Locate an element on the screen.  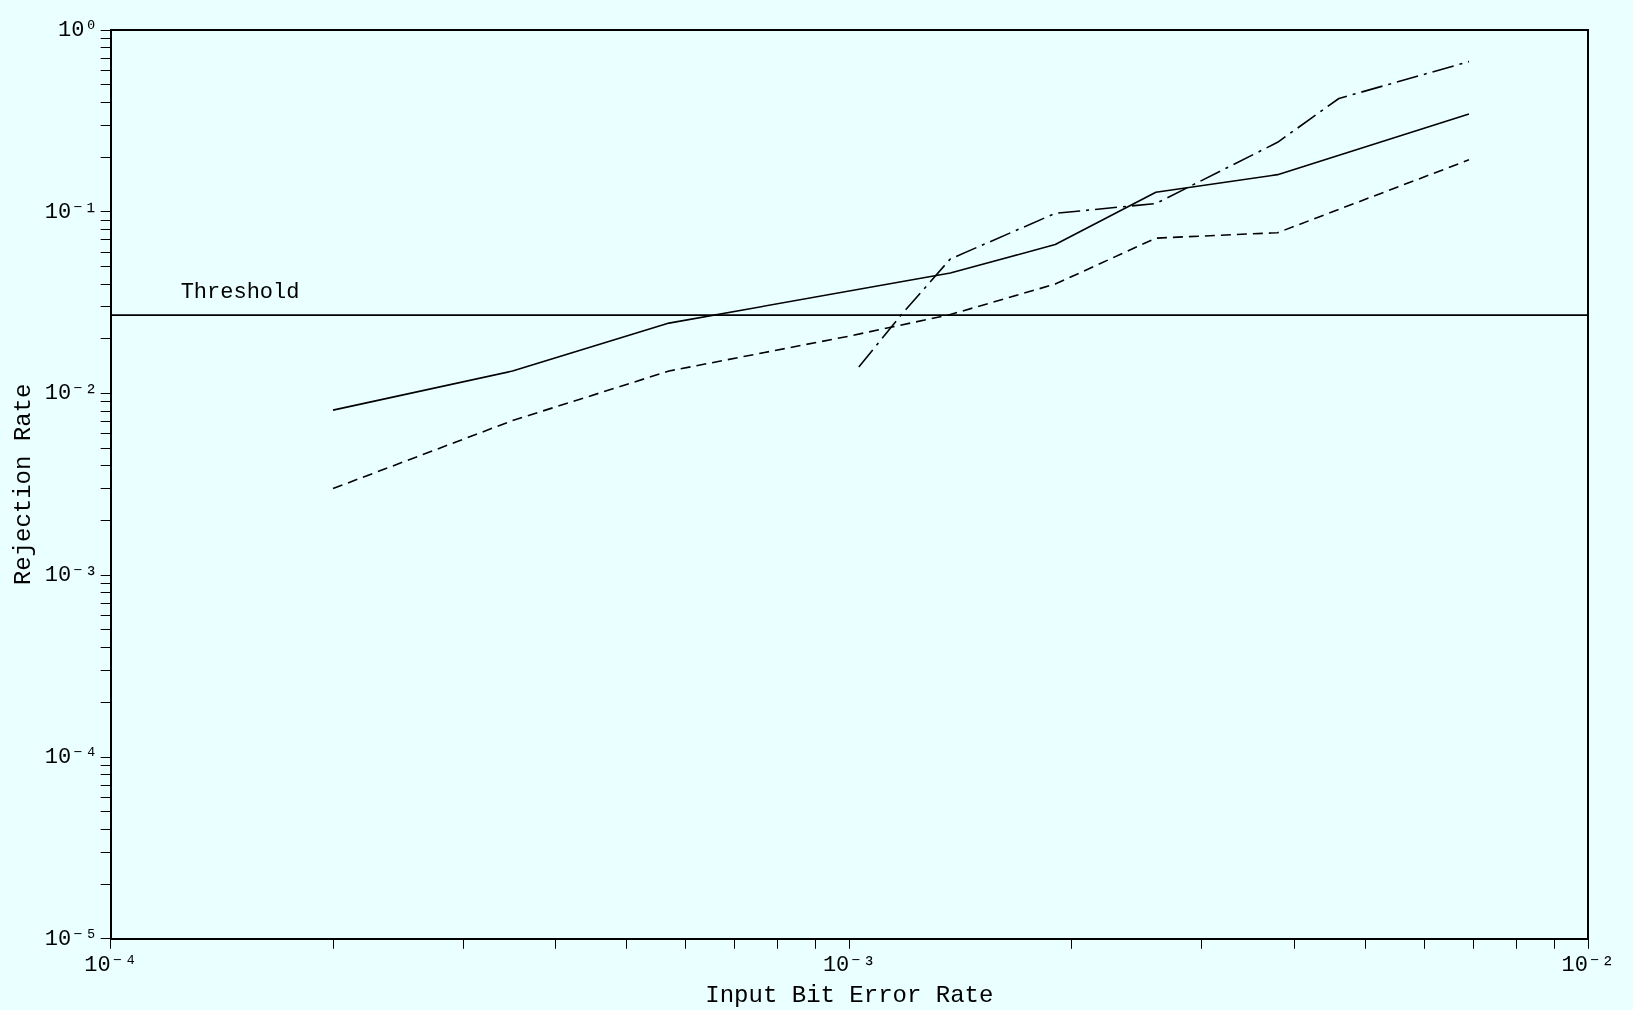
x-tick-label: 10⁻³ is located at coordinates (849, 965).